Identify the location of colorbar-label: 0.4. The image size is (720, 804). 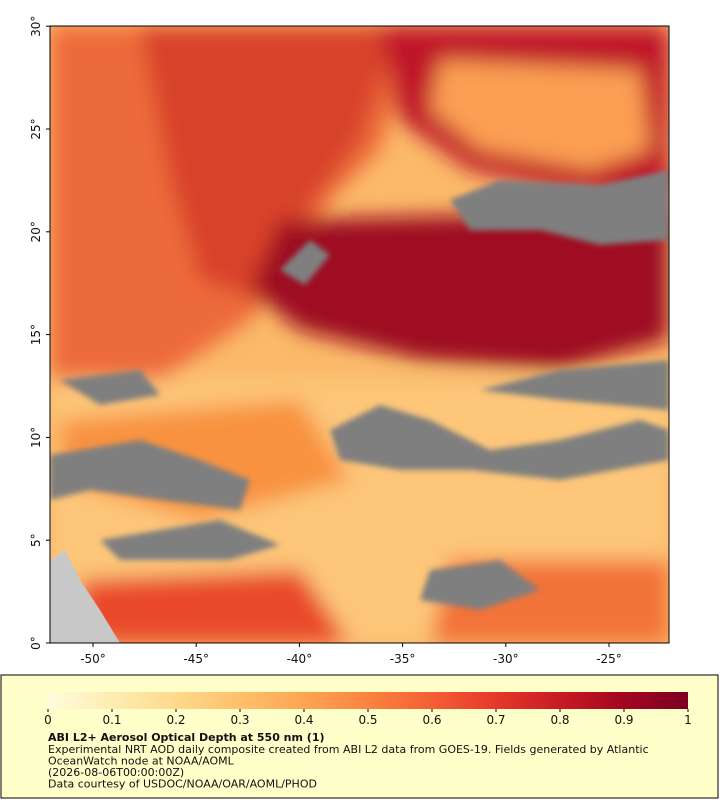
(303, 720).